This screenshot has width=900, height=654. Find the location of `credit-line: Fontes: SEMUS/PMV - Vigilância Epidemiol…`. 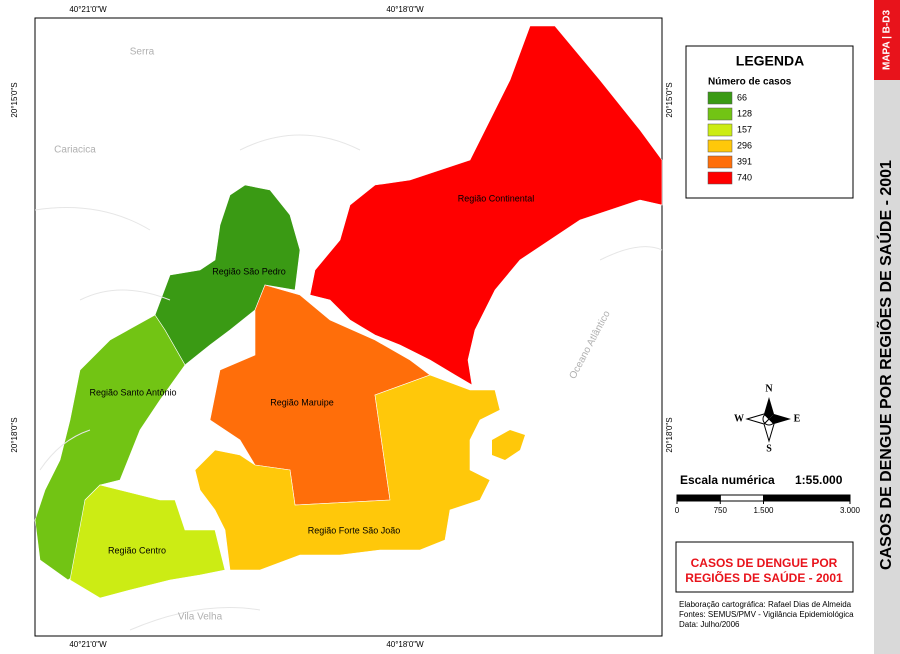

credit-line: Fontes: SEMUS/PMV - Vigilância Epidemiol… is located at coordinates (766, 614).